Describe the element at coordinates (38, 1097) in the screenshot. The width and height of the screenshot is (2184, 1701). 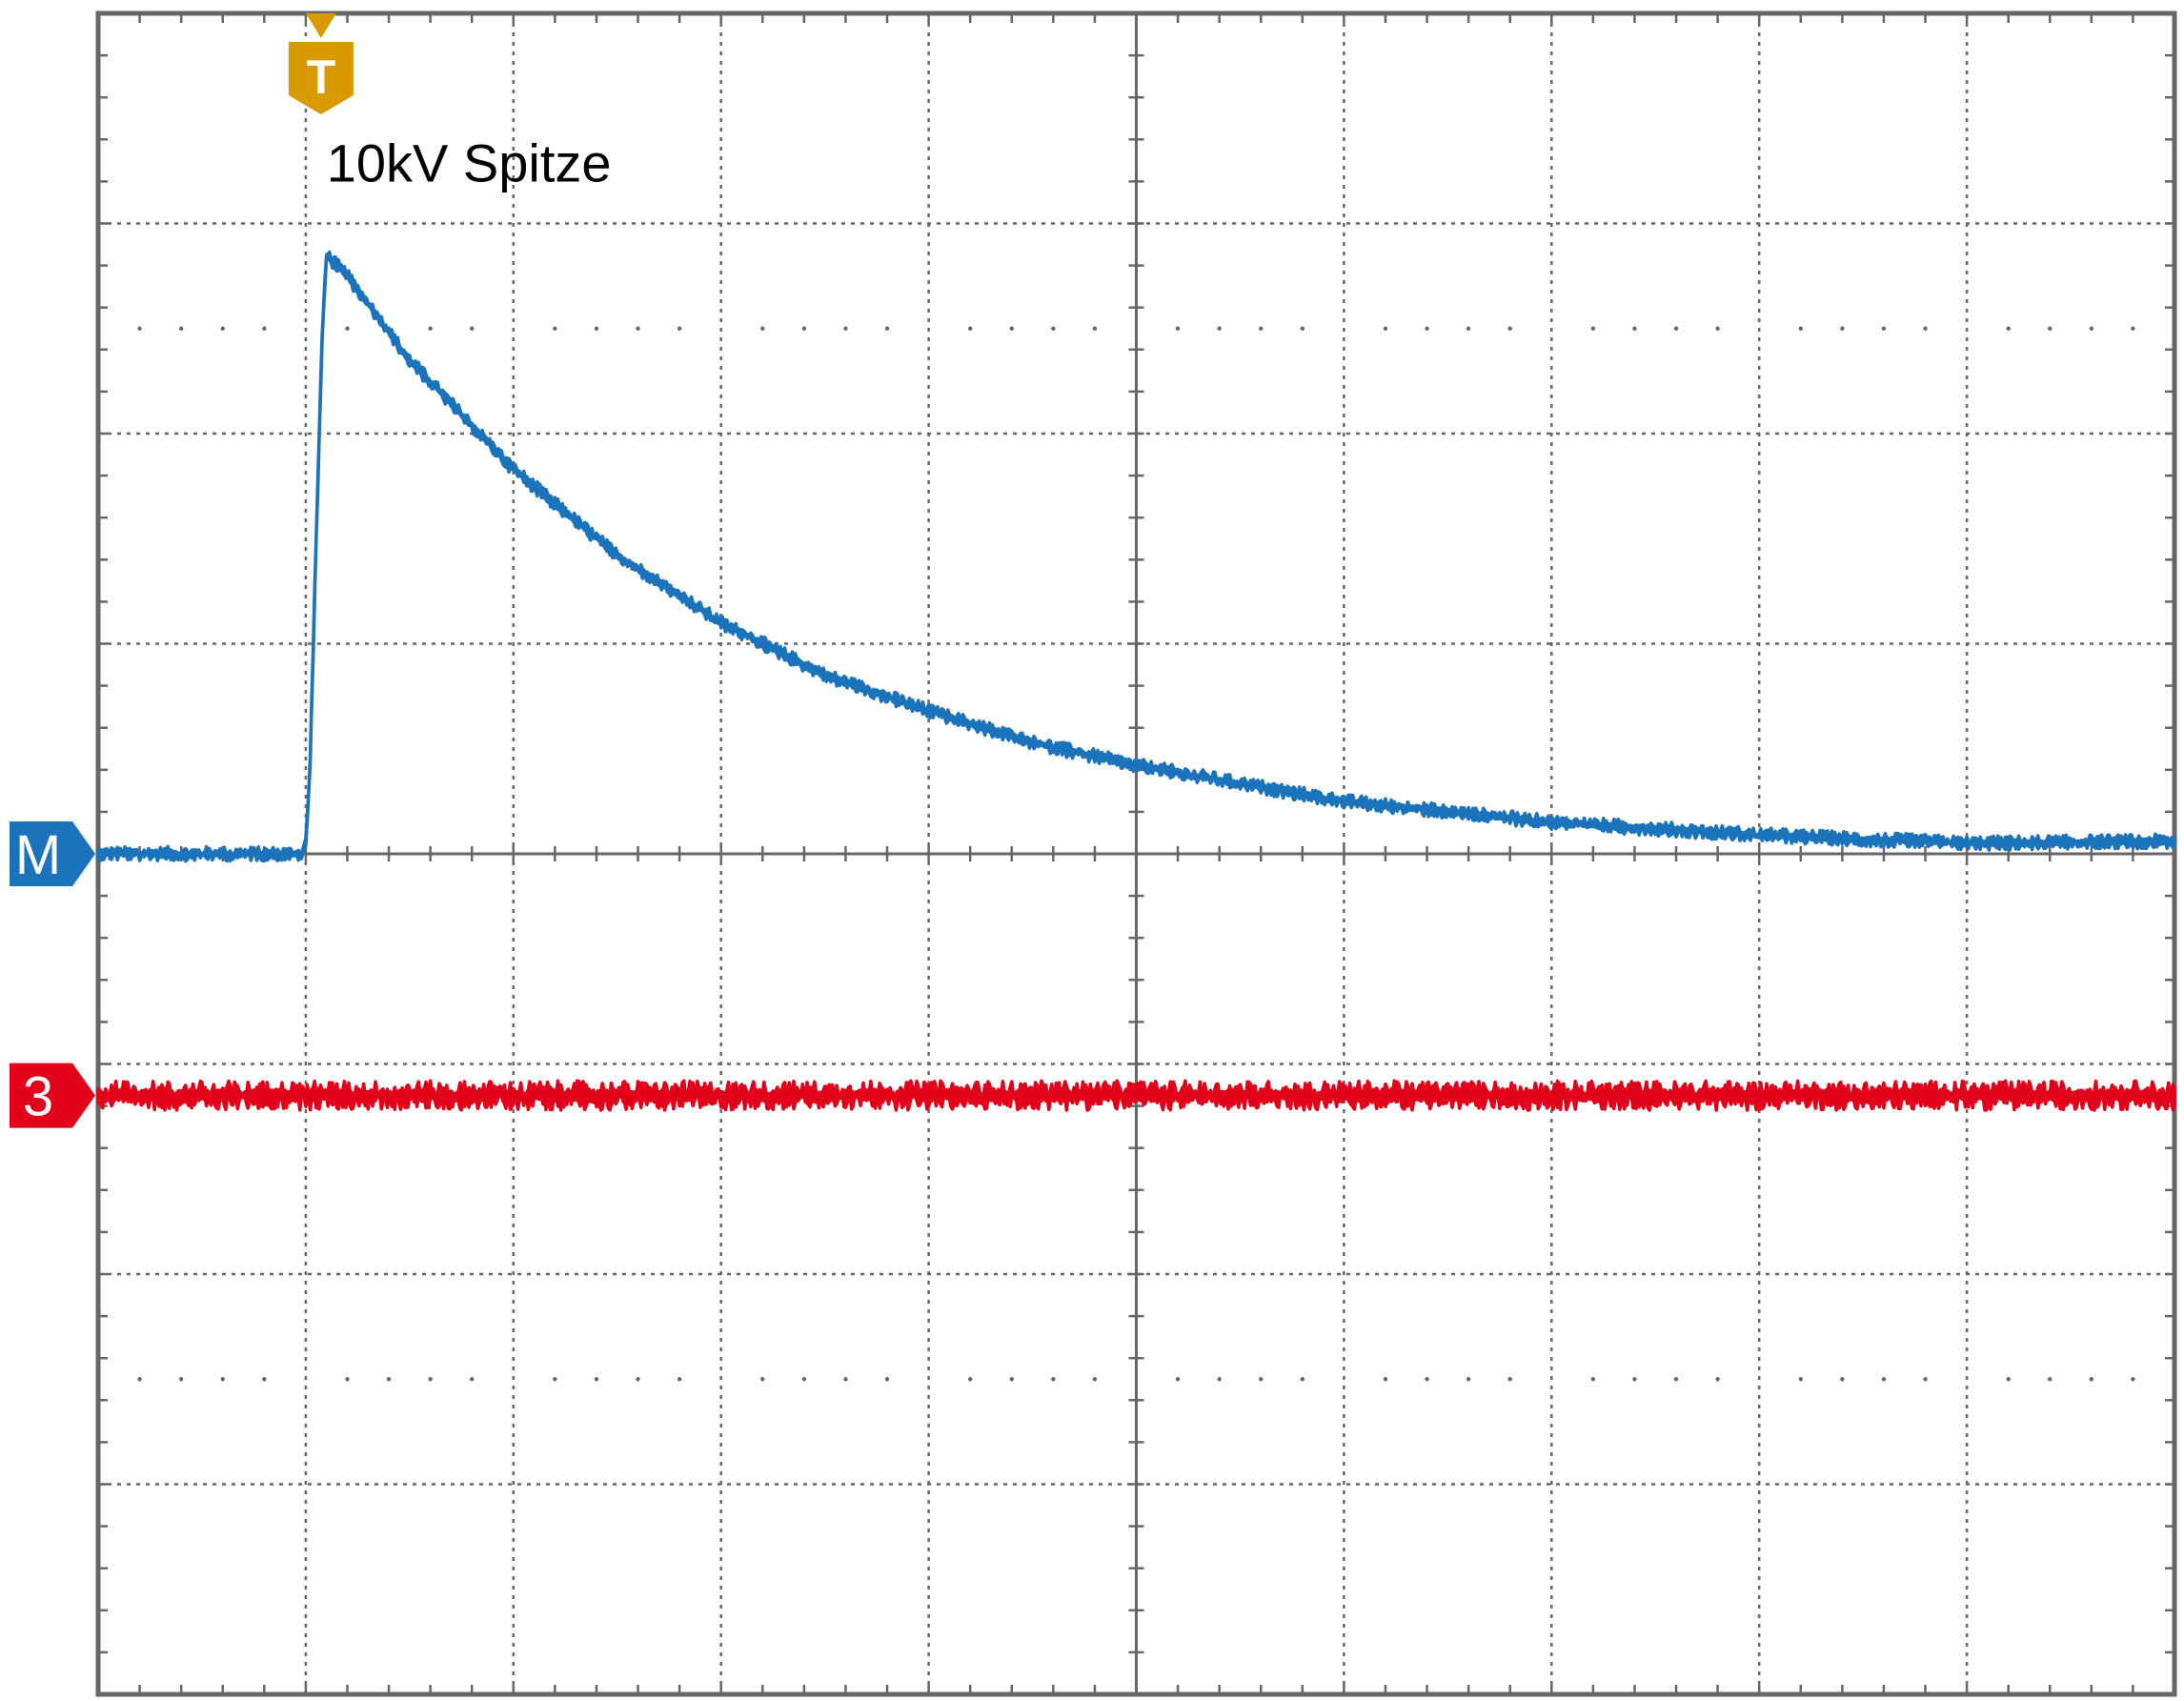
I see `marker-label: 3` at that location.